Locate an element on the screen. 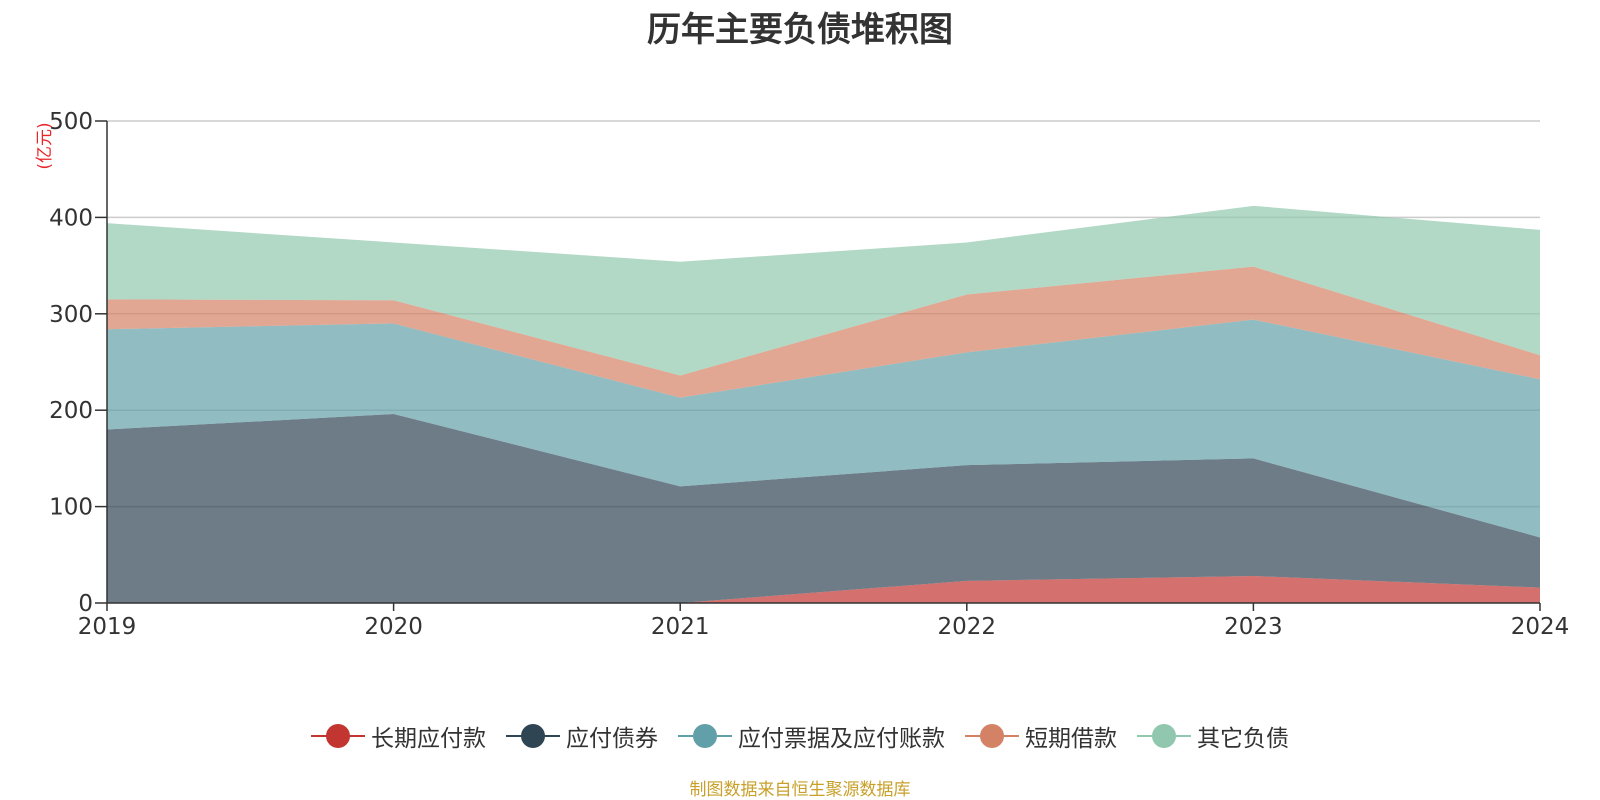  legend-item-3: 应付票据及应付账款 is located at coordinates (811, 736).